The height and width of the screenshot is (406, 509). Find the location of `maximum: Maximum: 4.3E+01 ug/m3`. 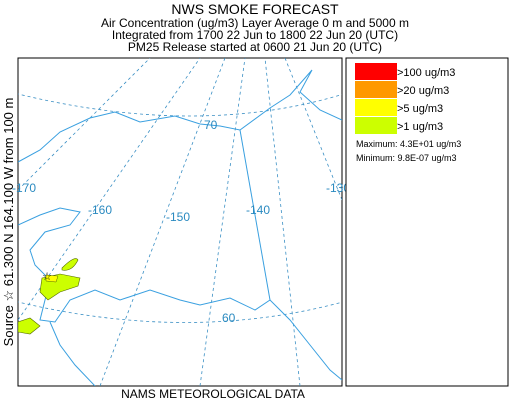

maximum: Maximum: 4.3E+01 ug/m3 is located at coordinates (408, 144).